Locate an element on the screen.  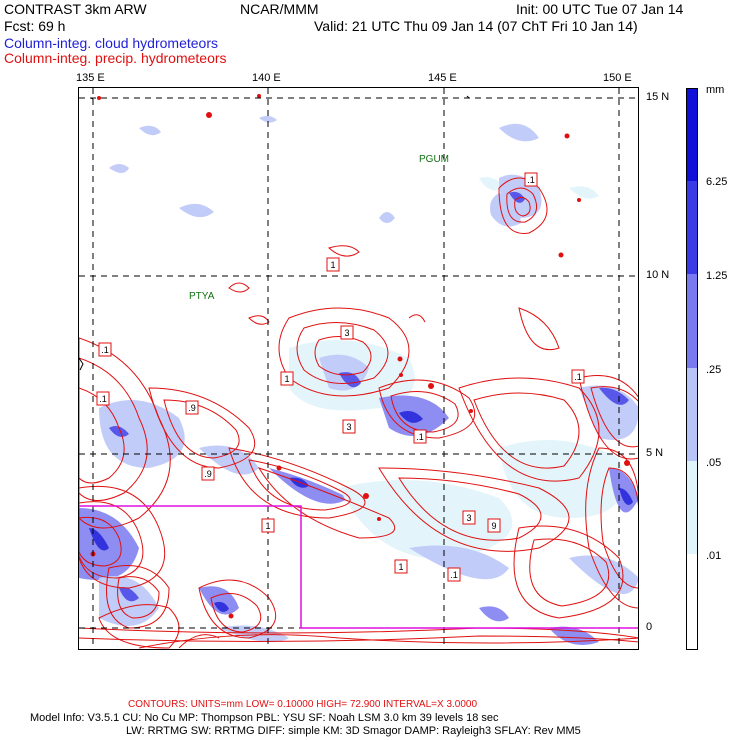
place-label-pgum: PGUM is located at coordinates (434, 159).